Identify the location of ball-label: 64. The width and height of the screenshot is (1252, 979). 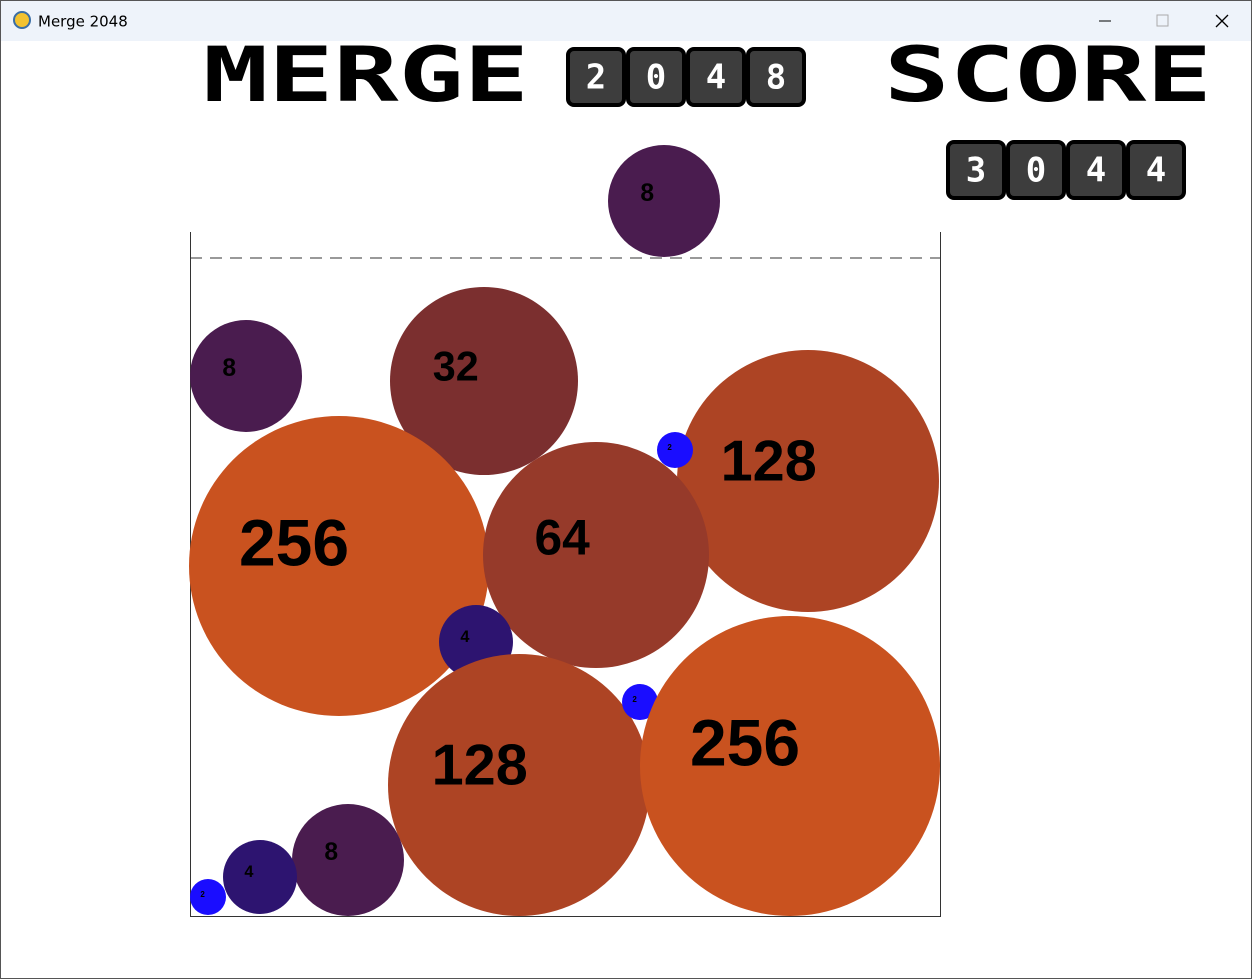
(562, 538).